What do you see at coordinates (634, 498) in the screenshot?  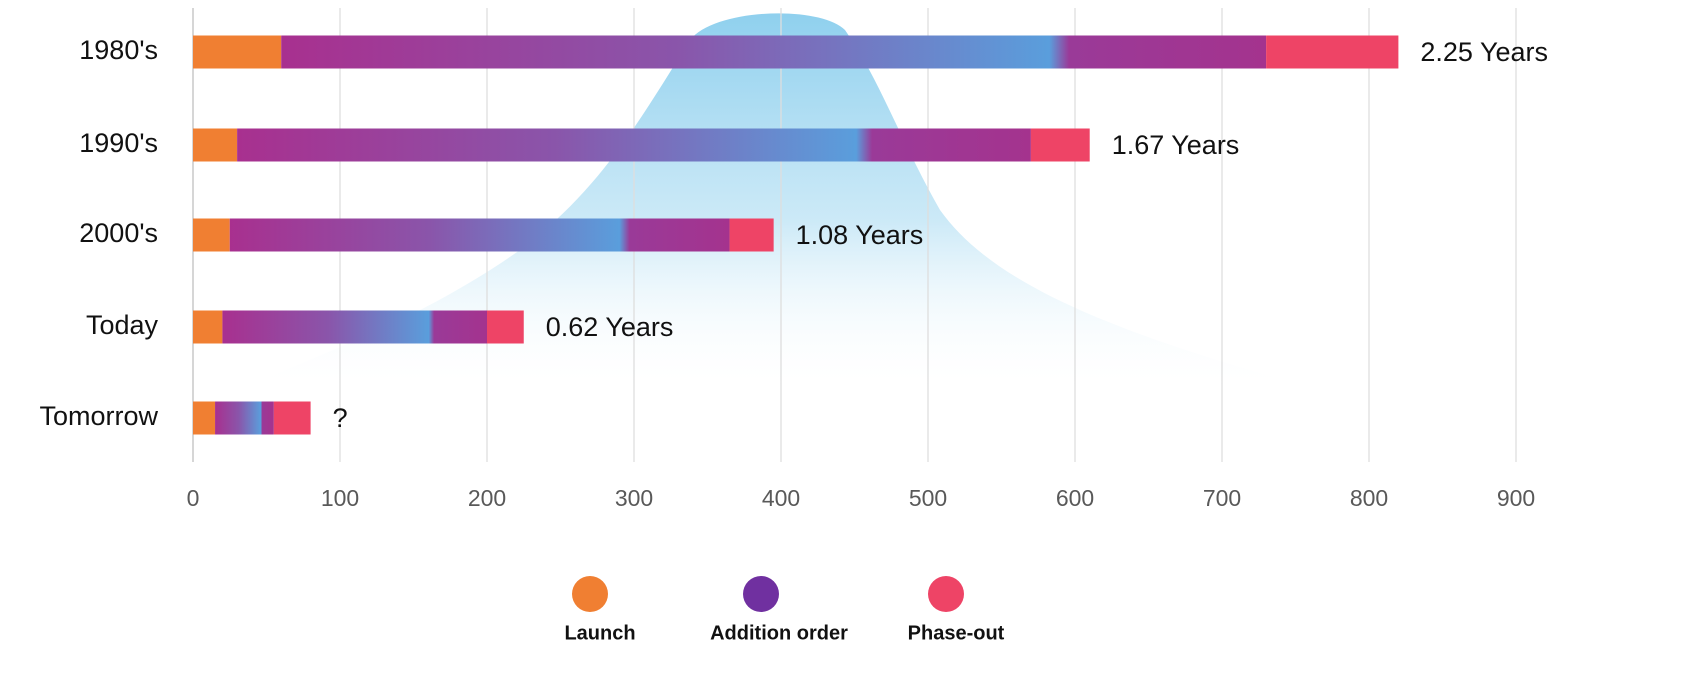 I see `x-tick-label: 300` at bounding box center [634, 498].